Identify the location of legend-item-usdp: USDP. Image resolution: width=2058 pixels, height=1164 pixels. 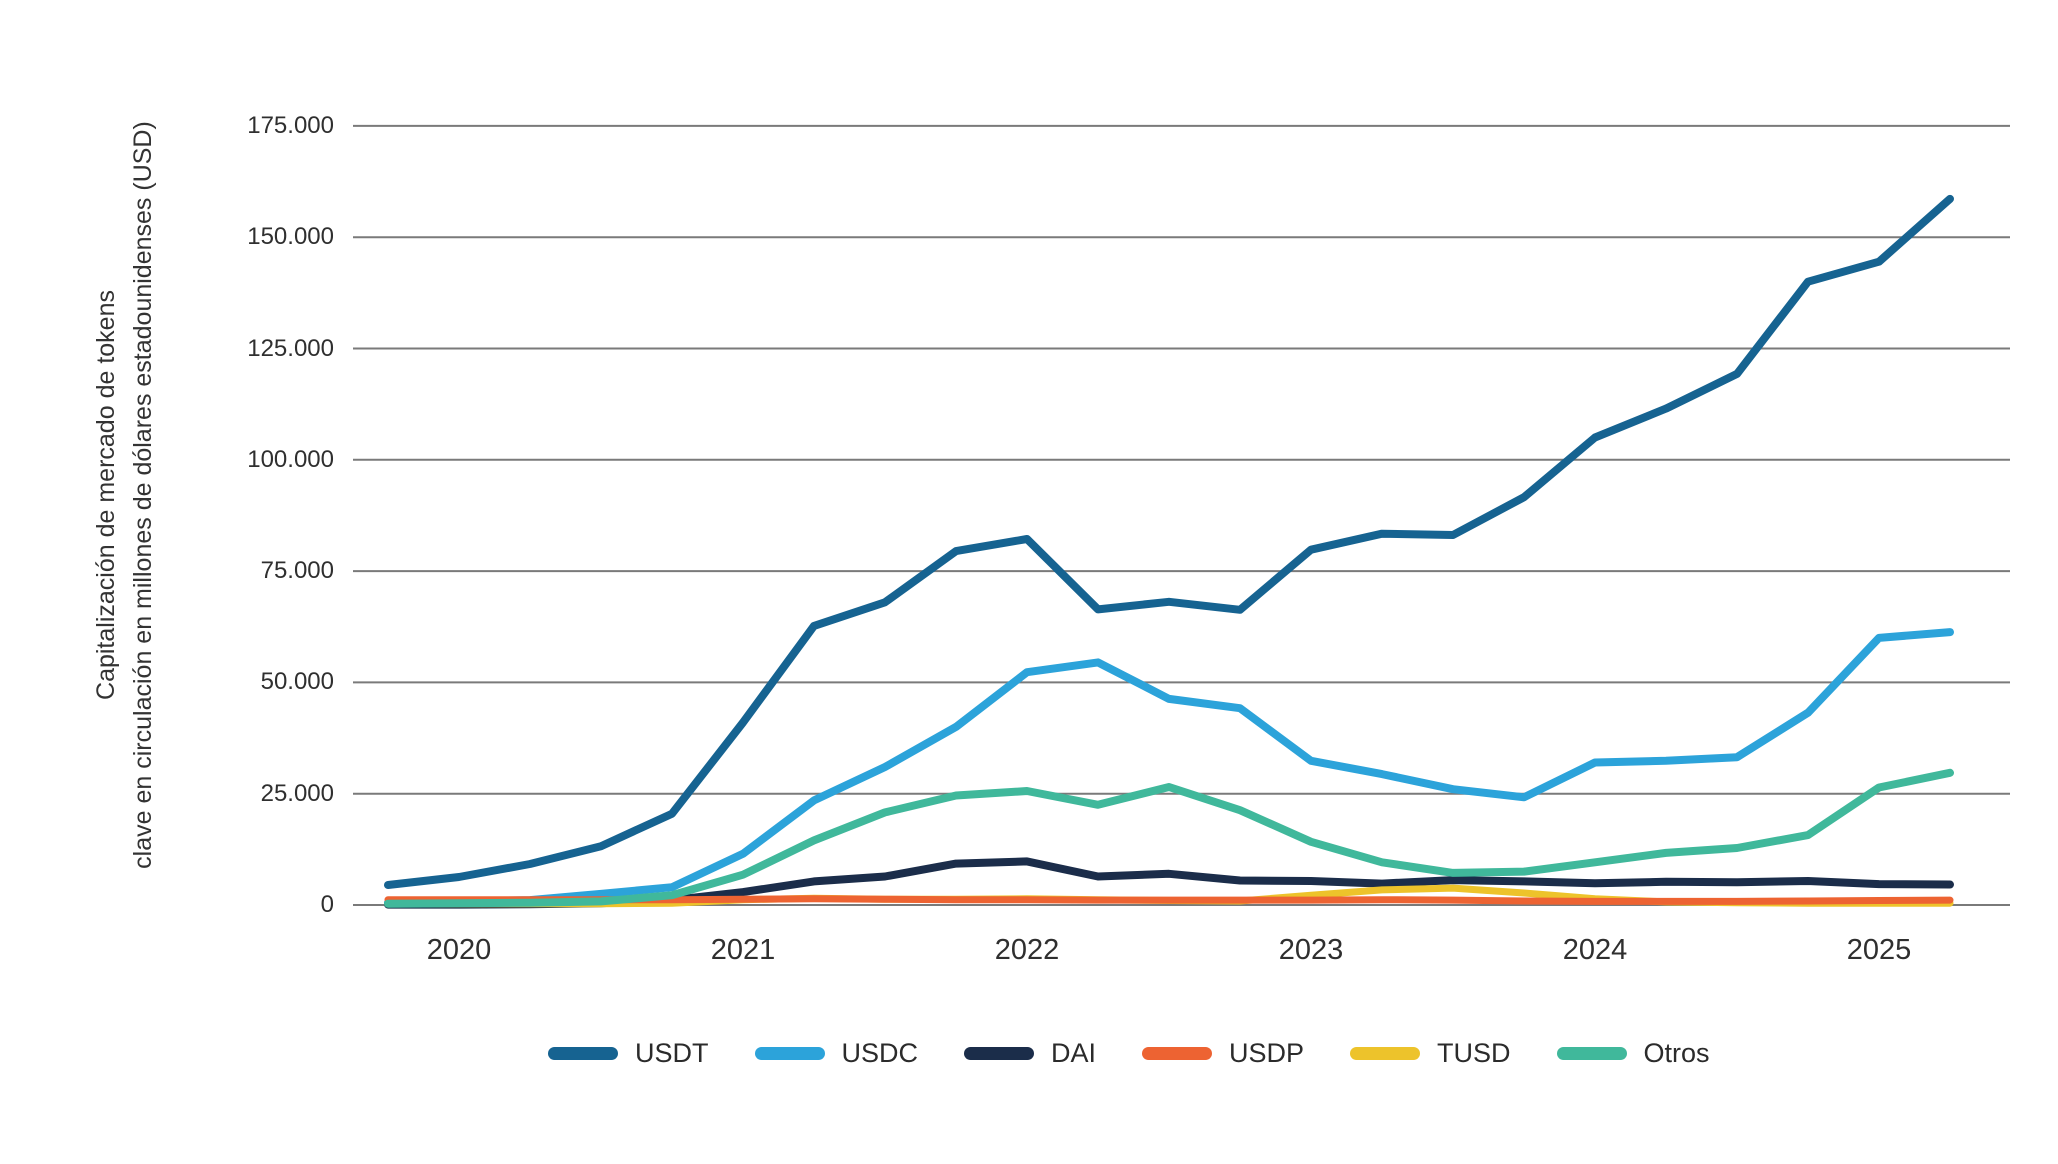
(1223, 1053).